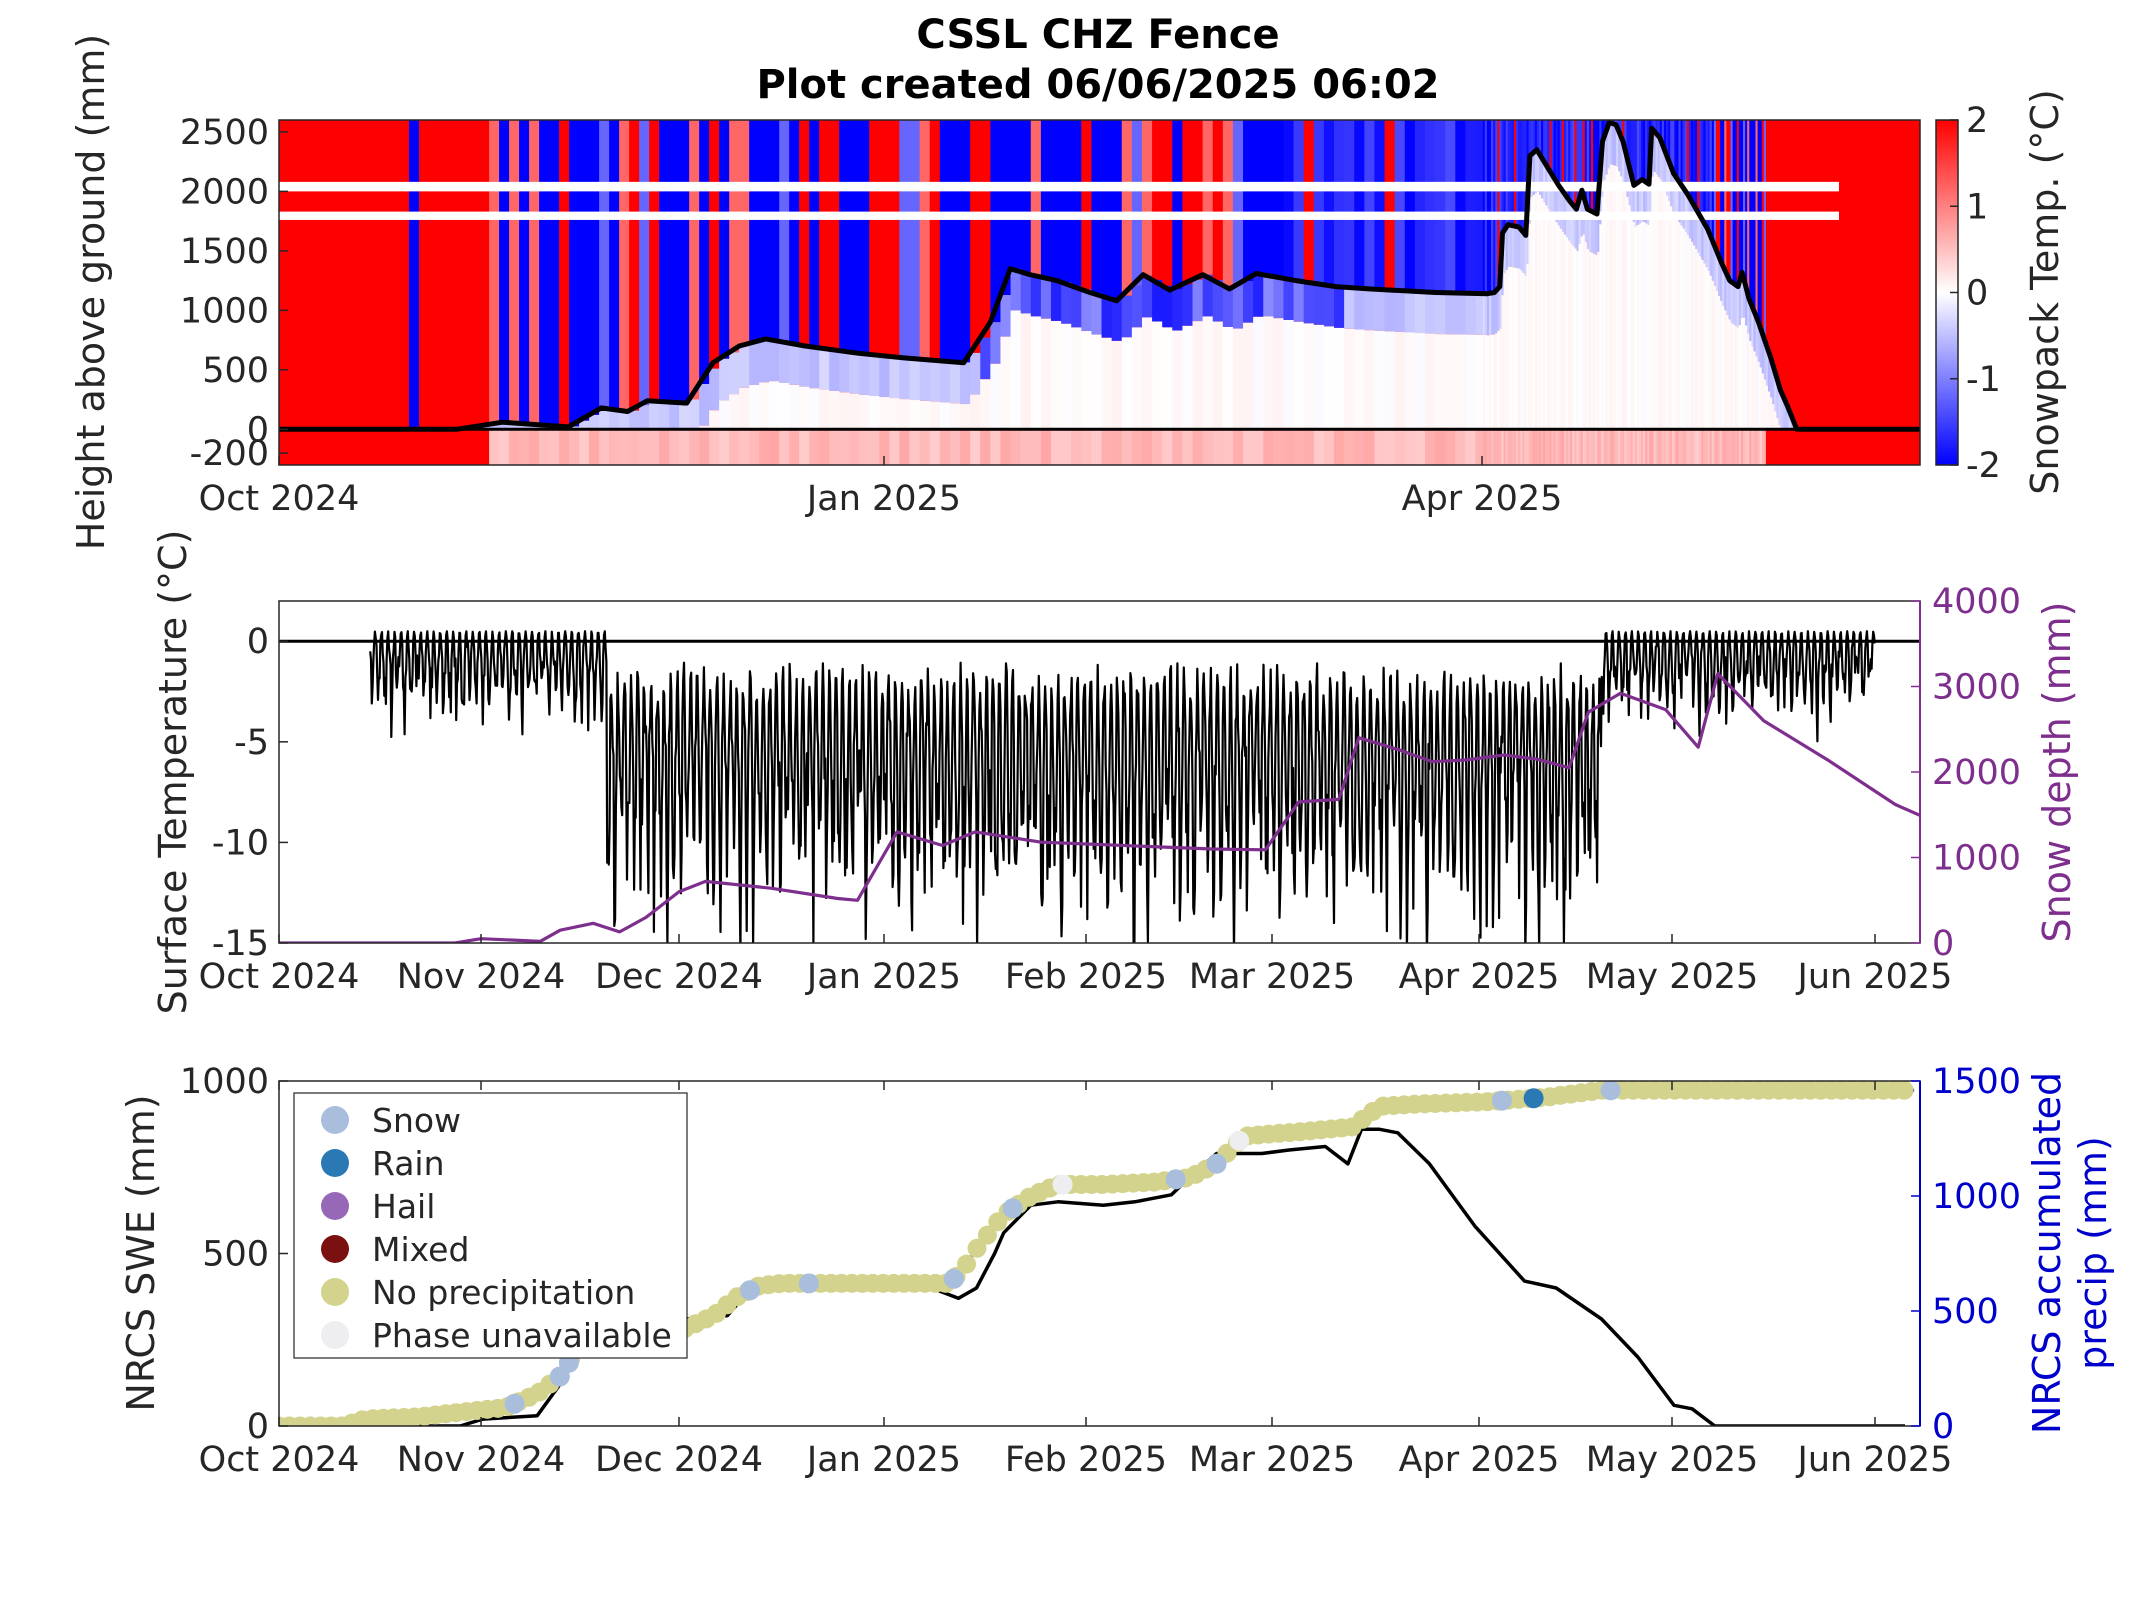 This screenshot has height=1600, width=2133. What do you see at coordinates (335, 1206) in the screenshot?
I see `legend-marker-hail` at bounding box center [335, 1206].